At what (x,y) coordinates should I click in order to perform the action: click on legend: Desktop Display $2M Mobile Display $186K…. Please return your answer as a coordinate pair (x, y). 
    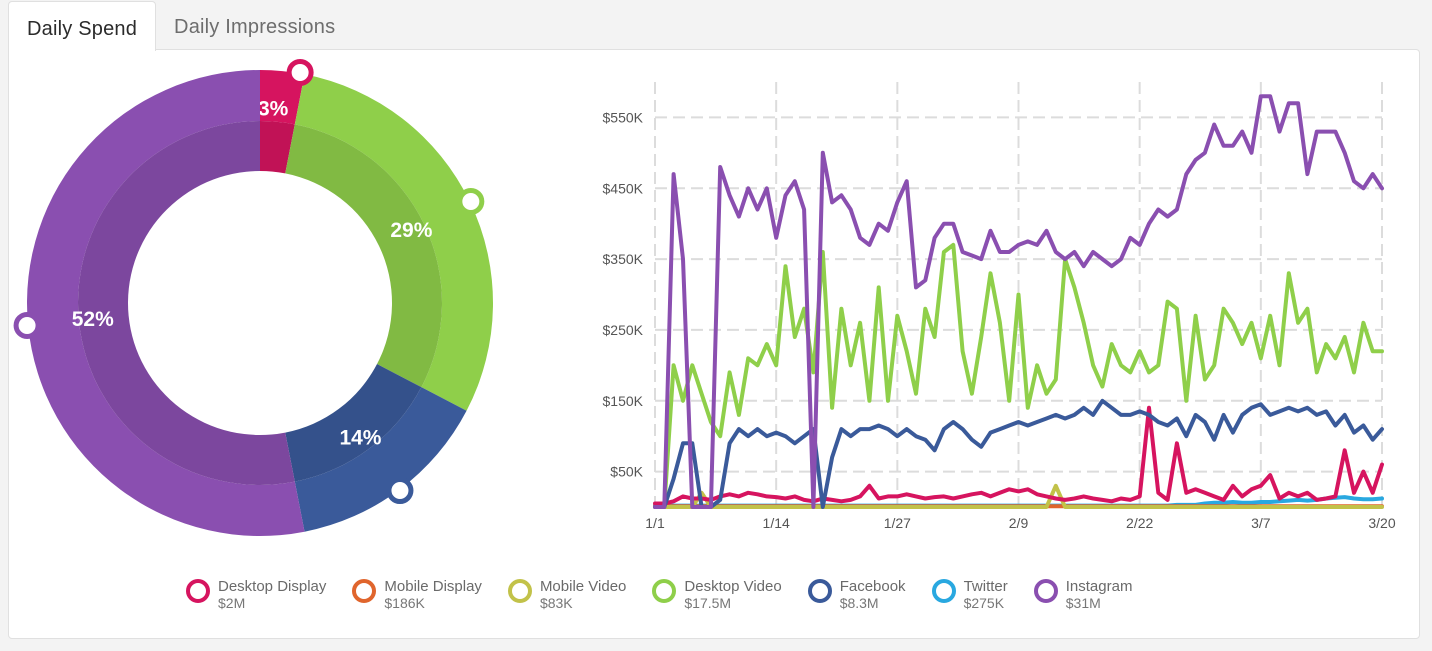
    Looking at the image, I should click on (672, 595).